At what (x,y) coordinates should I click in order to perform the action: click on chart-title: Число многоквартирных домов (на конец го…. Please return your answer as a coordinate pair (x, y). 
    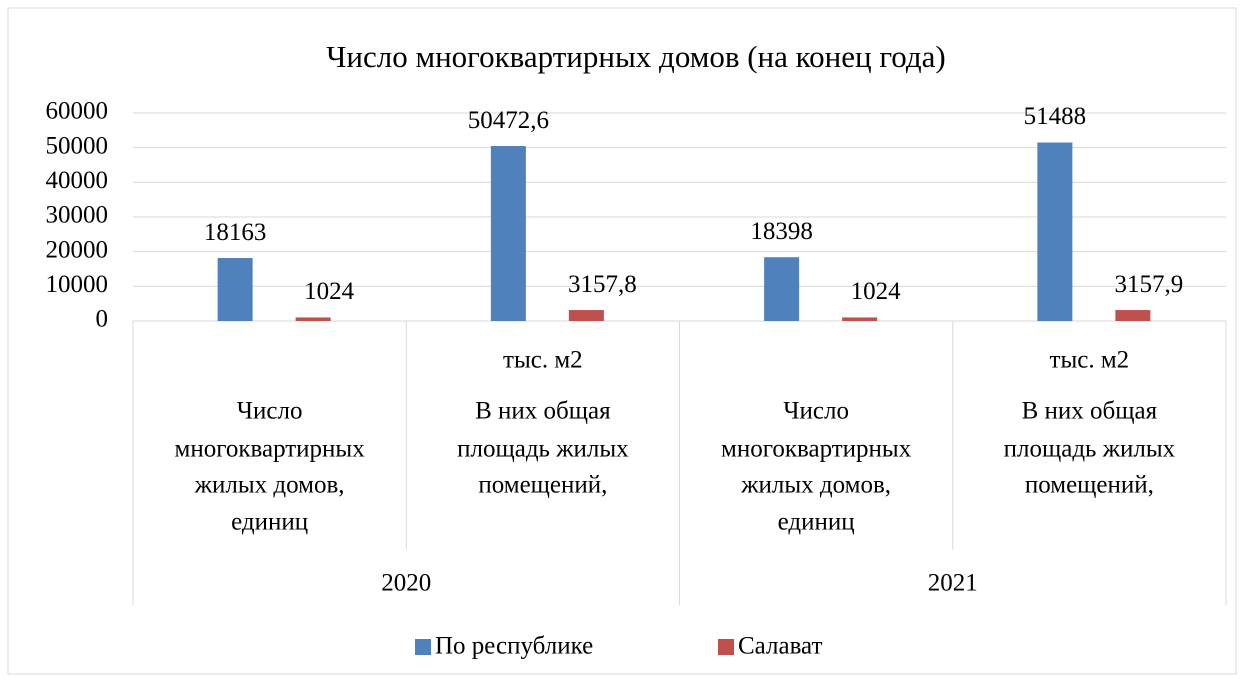
    Looking at the image, I should click on (636, 56).